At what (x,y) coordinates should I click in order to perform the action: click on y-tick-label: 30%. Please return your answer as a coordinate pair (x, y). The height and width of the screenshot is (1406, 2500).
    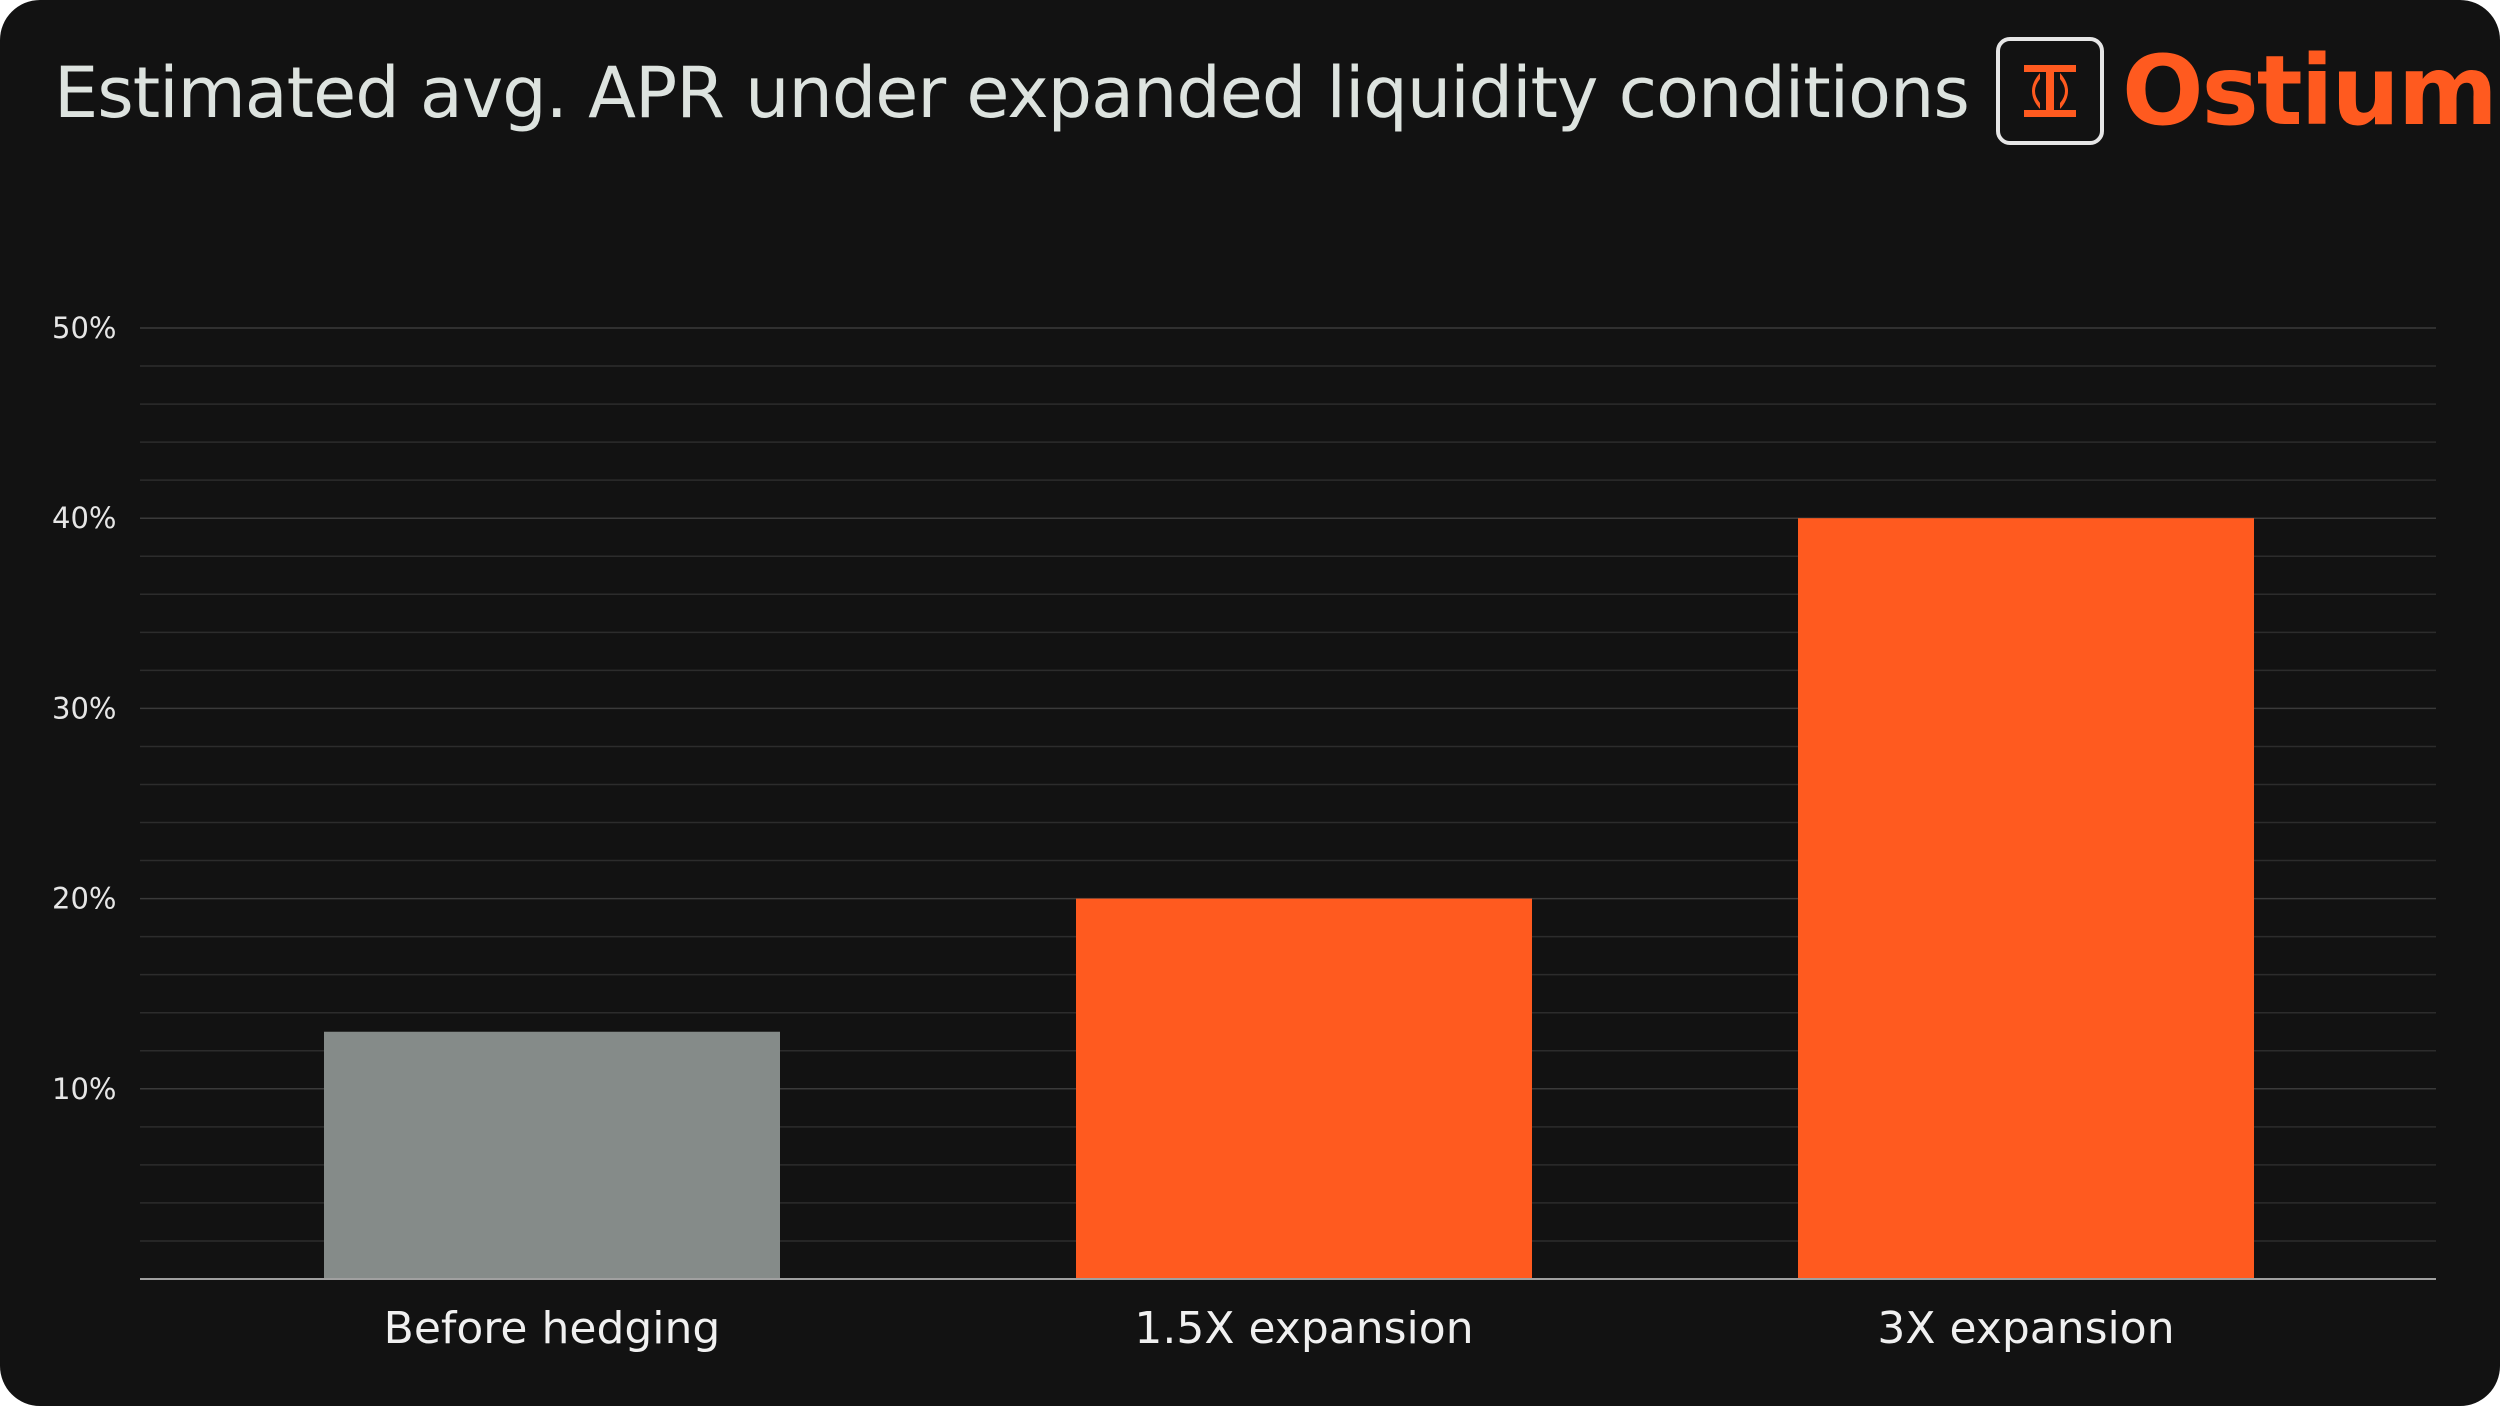
    Looking at the image, I should click on (84, 708).